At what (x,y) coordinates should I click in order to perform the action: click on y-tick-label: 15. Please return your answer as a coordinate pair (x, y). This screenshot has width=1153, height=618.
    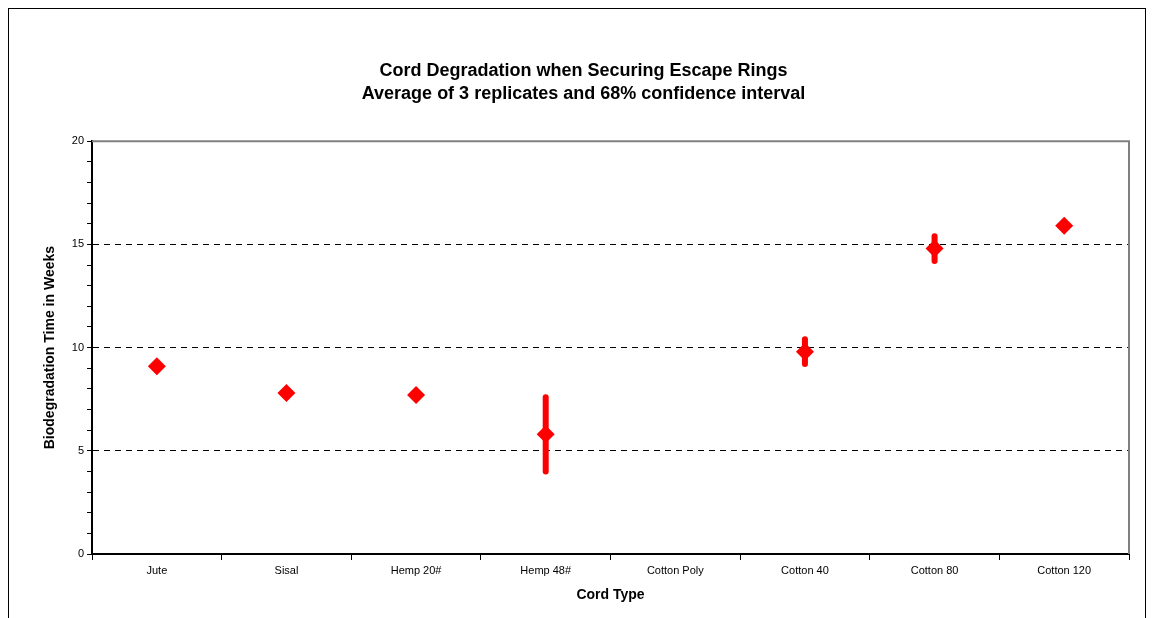
    Looking at the image, I should click on (78, 243).